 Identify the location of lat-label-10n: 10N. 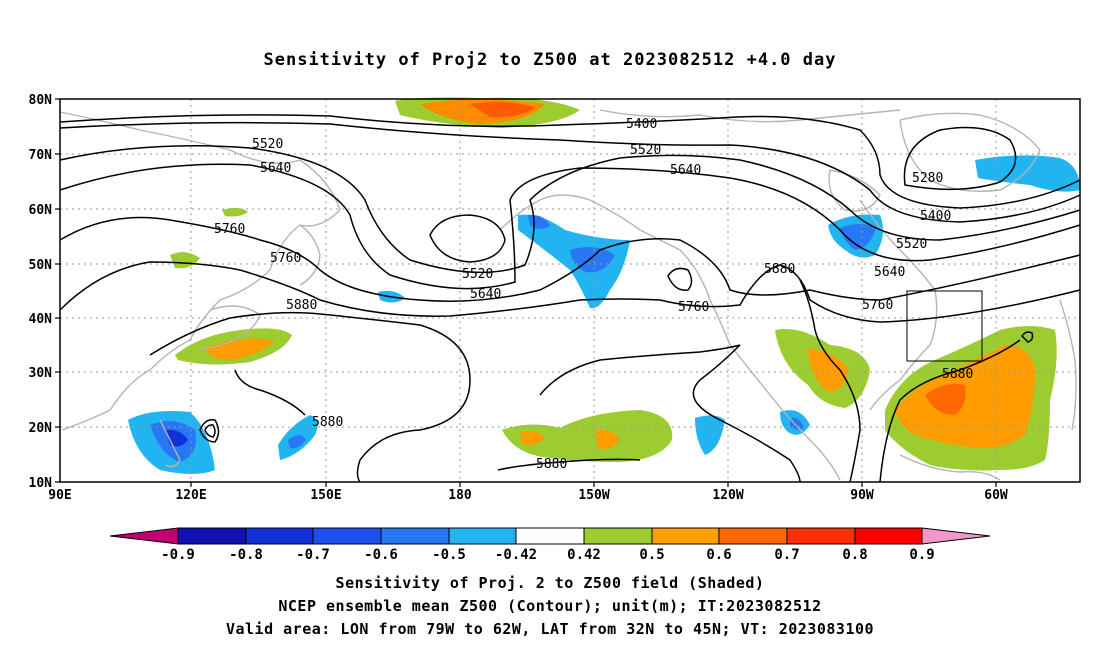
(41, 483).